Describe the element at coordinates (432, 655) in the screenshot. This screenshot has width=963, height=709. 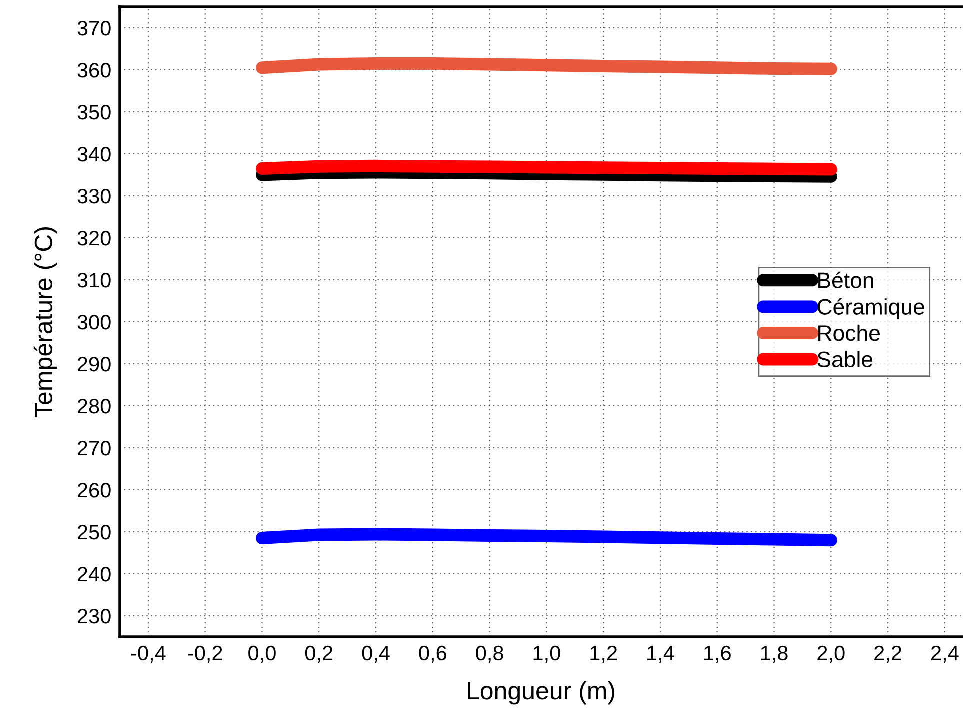
I see `x-tick-label: 0,6` at that location.